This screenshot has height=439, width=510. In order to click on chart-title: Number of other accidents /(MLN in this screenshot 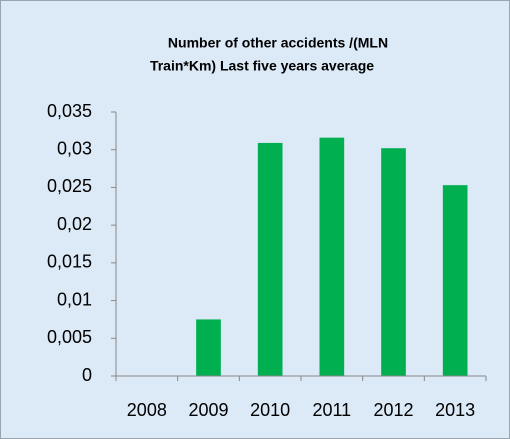, I will do `click(278, 43)`.